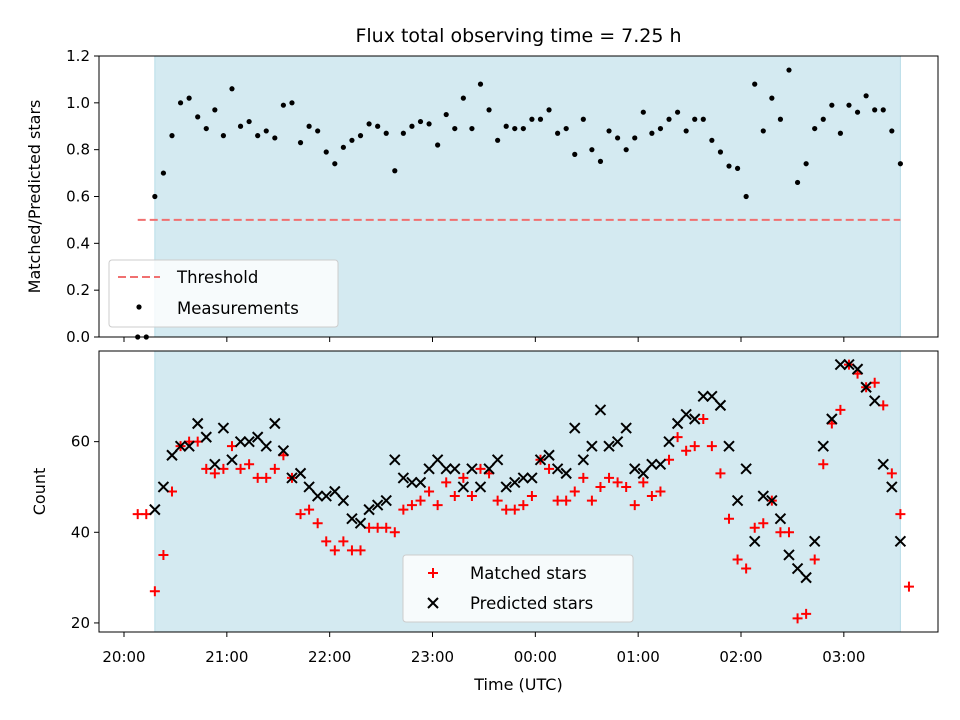 The width and height of the screenshot is (960, 720). What do you see at coordinates (34, 197) in the screenshot?
I see `y-axis-label: Matched/Predicted stars` at bounding box center [34, 197].